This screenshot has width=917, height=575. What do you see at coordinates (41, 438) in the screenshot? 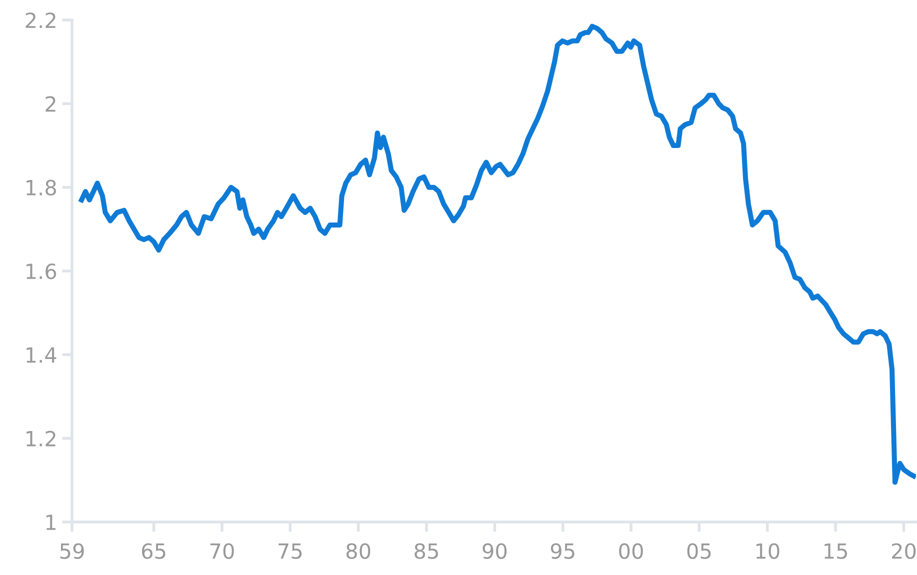
I see `y-tick-label: 1.2` at bounding box center [41, 438].